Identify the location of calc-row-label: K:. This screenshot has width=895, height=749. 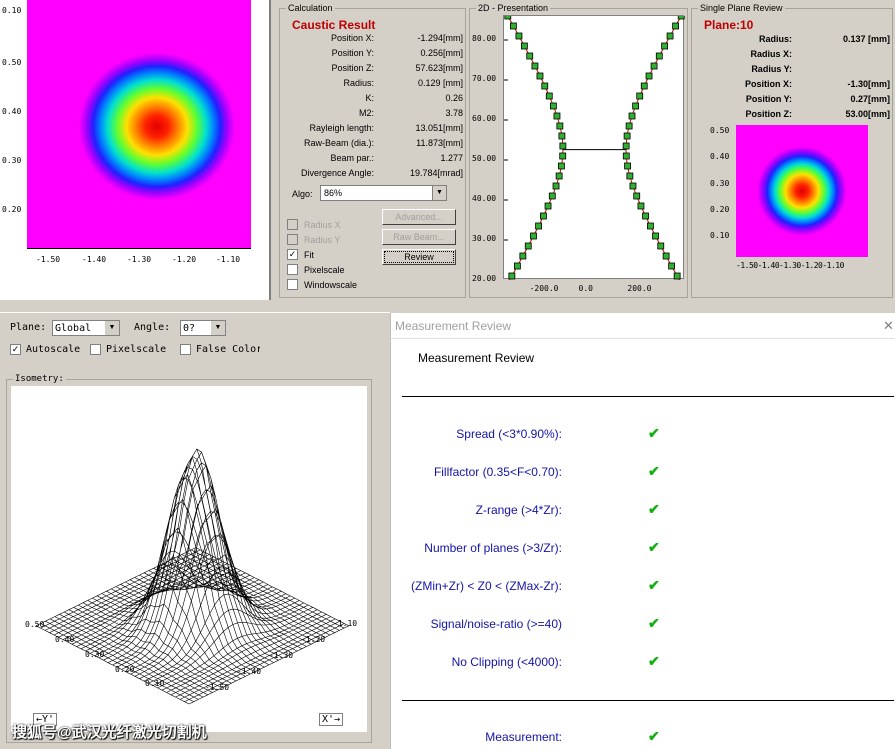
(369, 98).